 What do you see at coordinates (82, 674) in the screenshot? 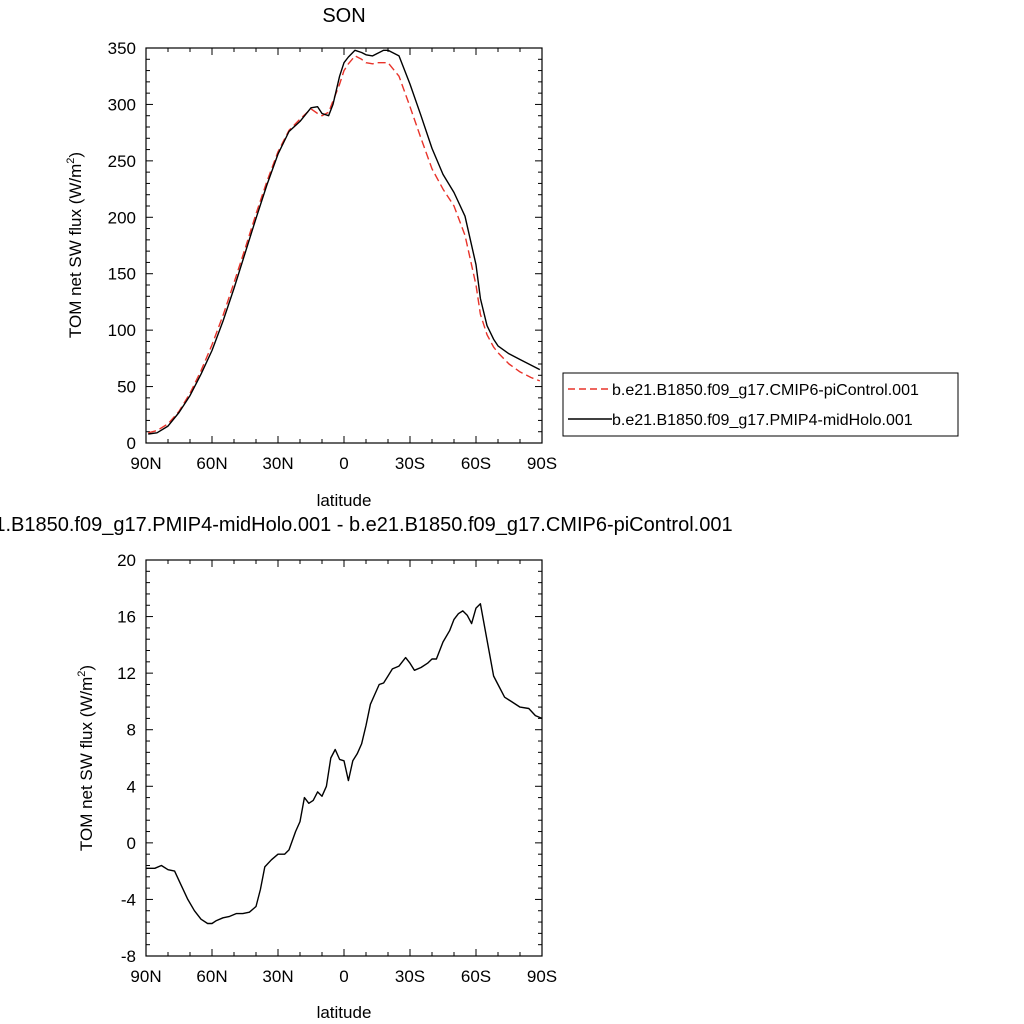
I see `bottom-chart-ylabel-sup: 2` at bounding box center [82, 674].